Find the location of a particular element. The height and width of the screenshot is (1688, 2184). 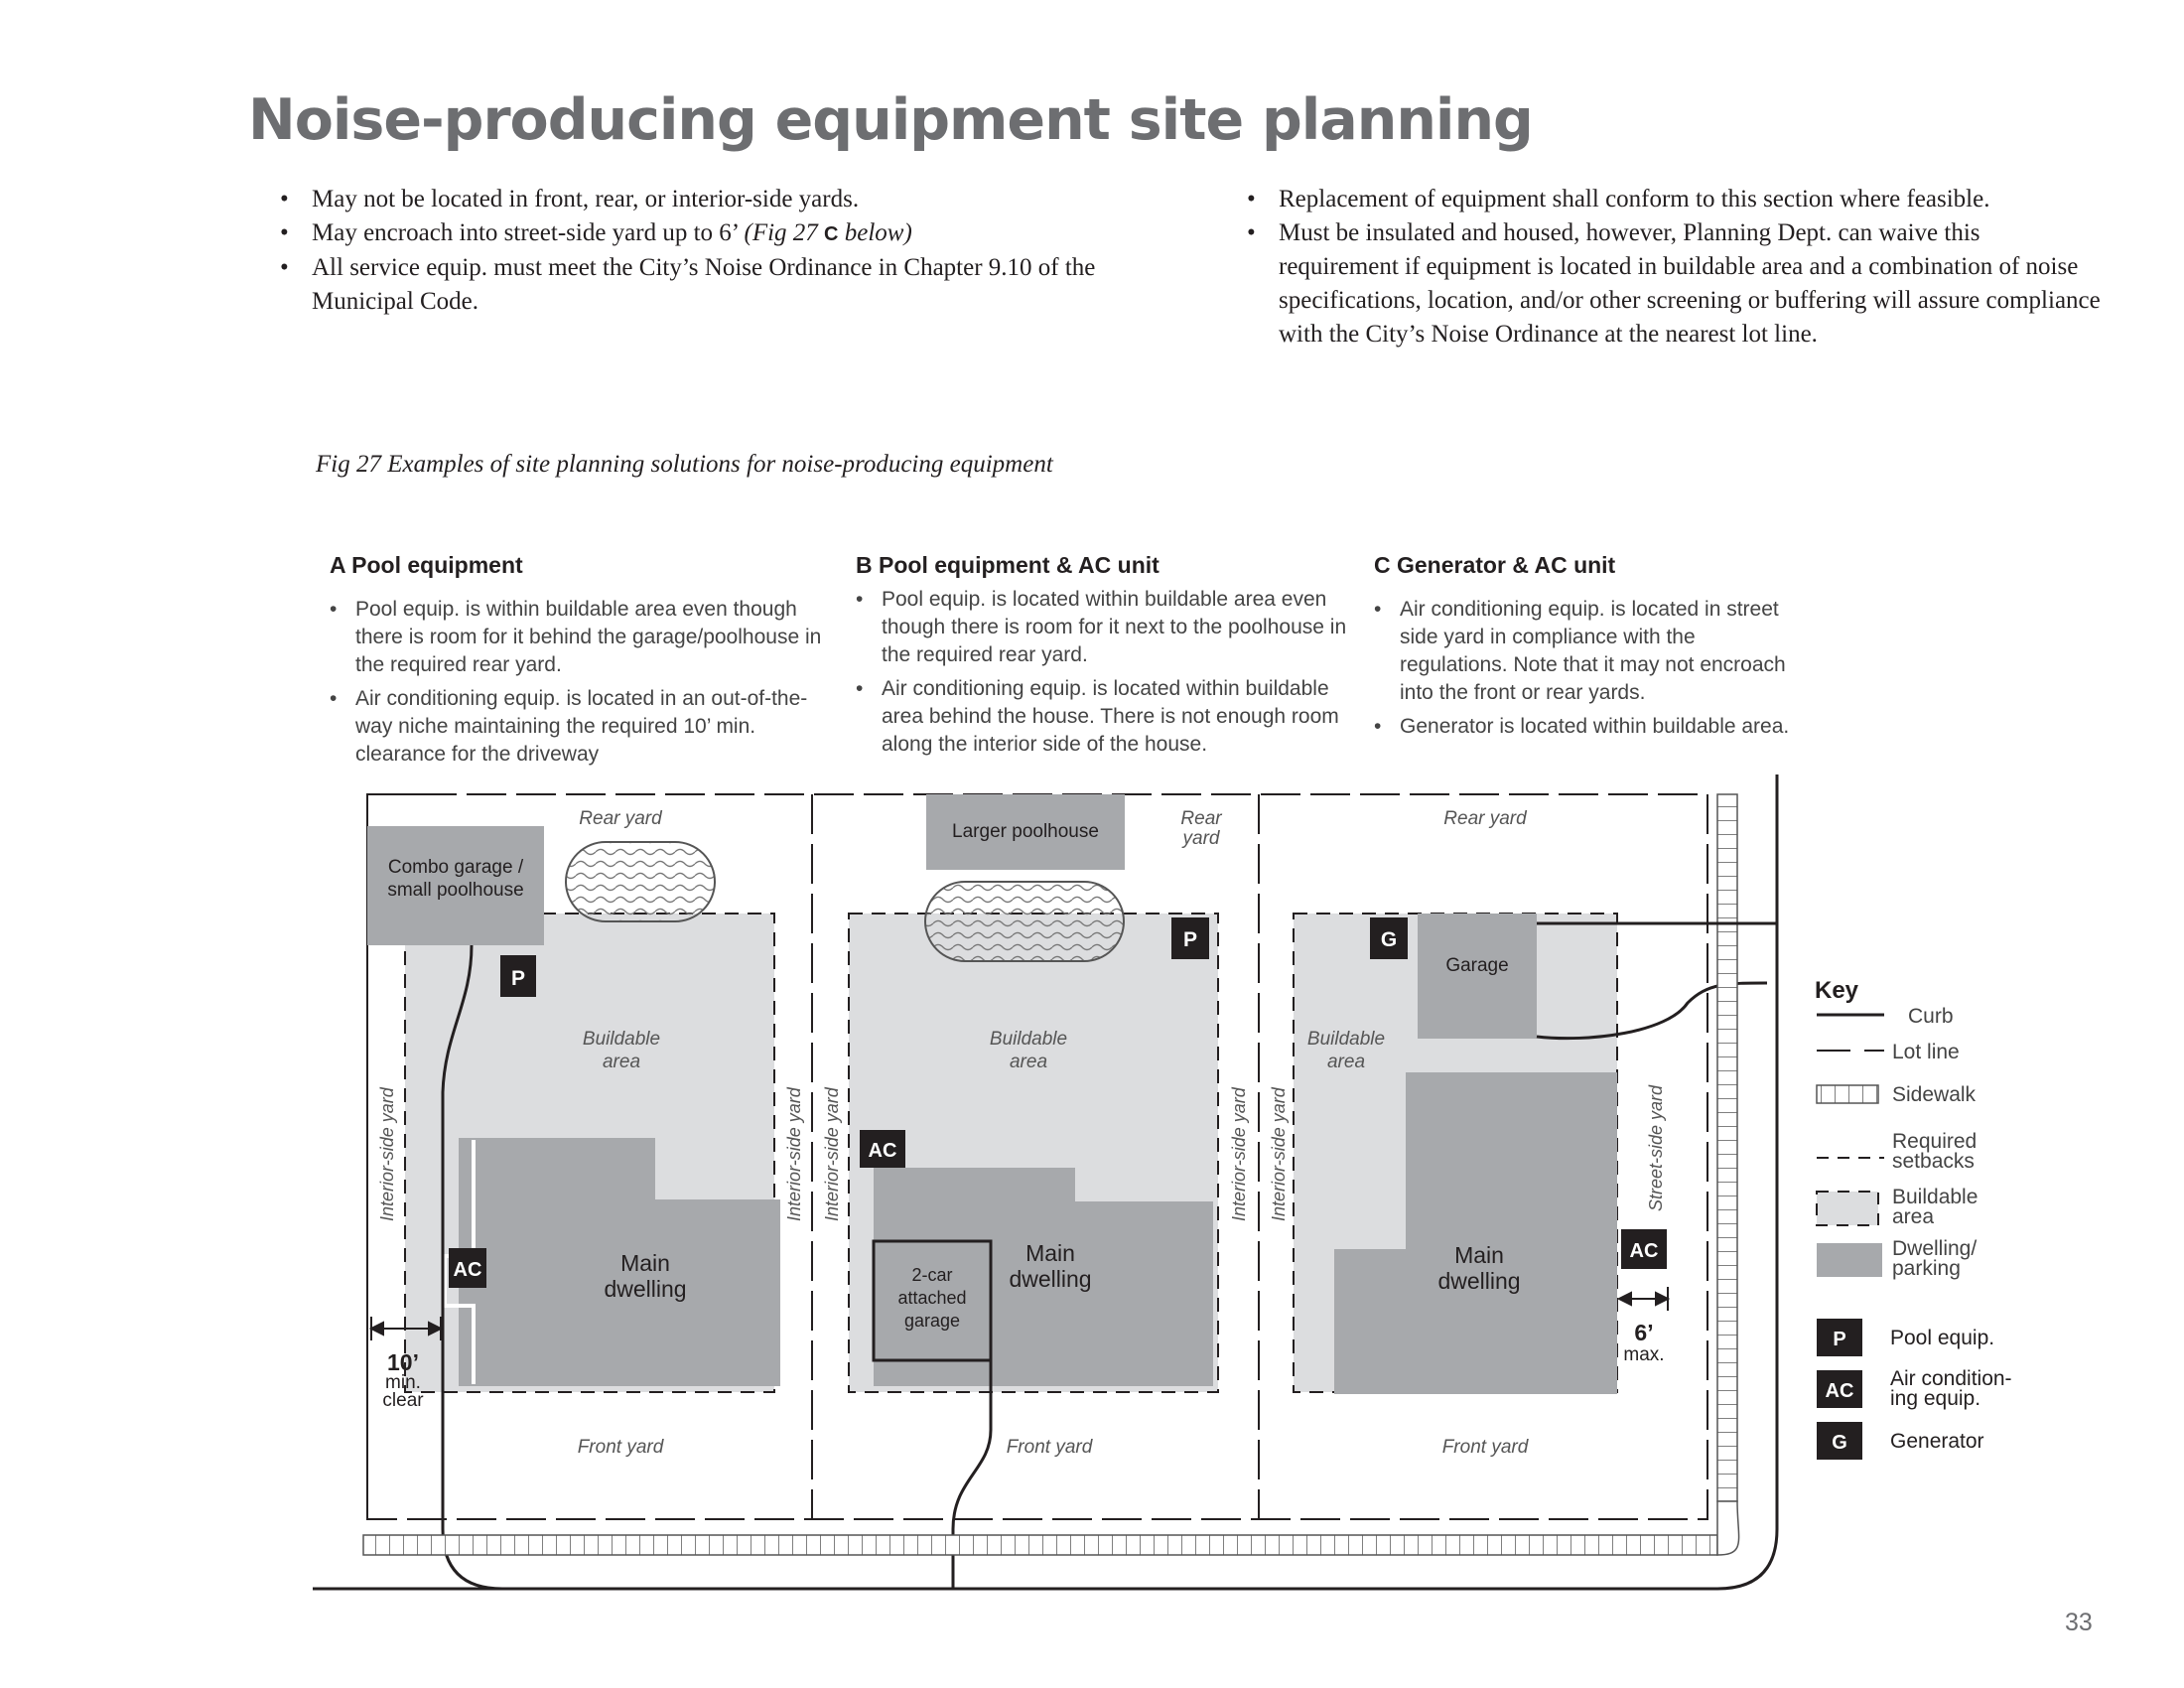

sidewalk-swatch is located at coordinates (1847, 1094).